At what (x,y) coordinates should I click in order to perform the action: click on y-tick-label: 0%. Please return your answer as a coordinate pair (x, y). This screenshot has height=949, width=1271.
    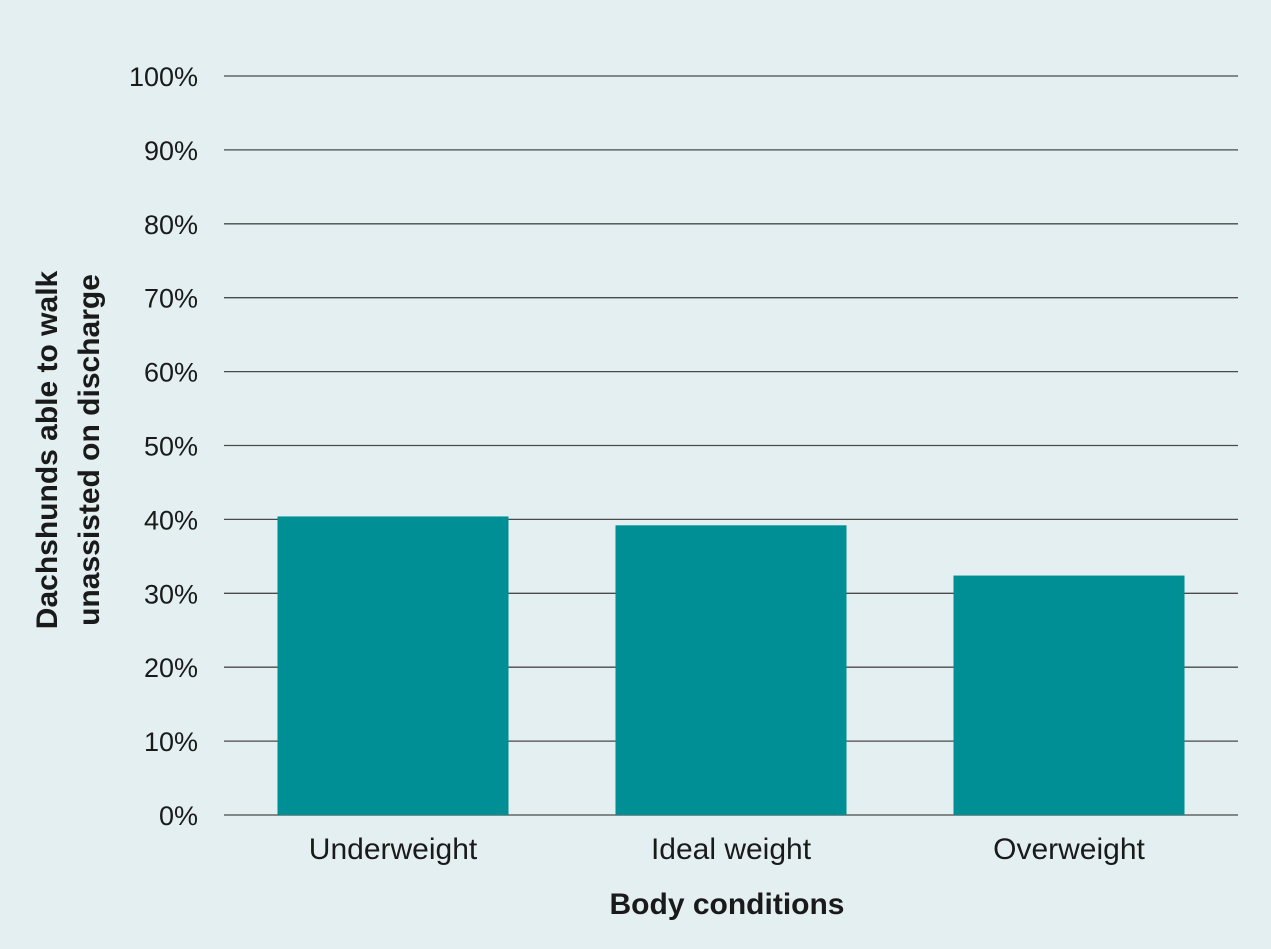
    Looking at the image, I should click on (178, 816).